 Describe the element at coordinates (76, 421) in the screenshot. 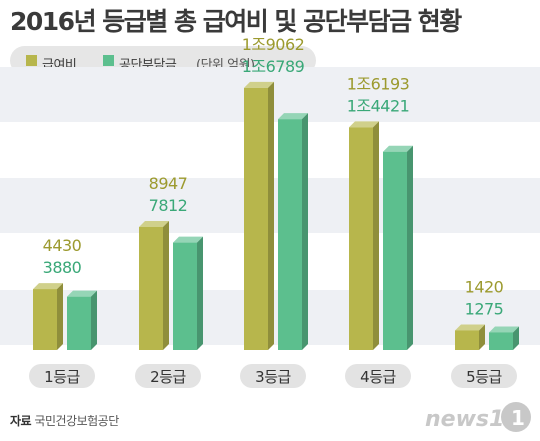

I see `source-text: 국민건강보험공단` at that location.